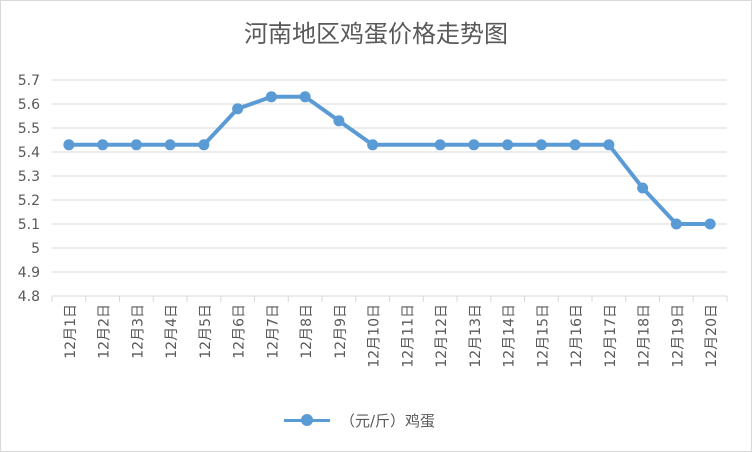 The width and height of the screenshot is (752, 452). What do you see at coordinates (105, 331) in the screenshot?
I see `x-tick-label: 12月2日` at bounding box center [105, 331].